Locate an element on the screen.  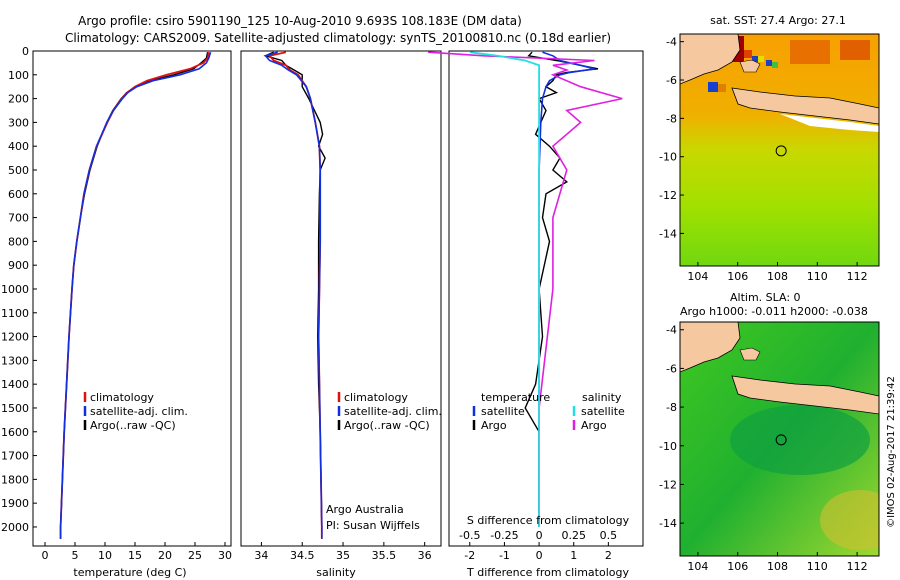
argo-location-marker is located at coordinates (781, 151).